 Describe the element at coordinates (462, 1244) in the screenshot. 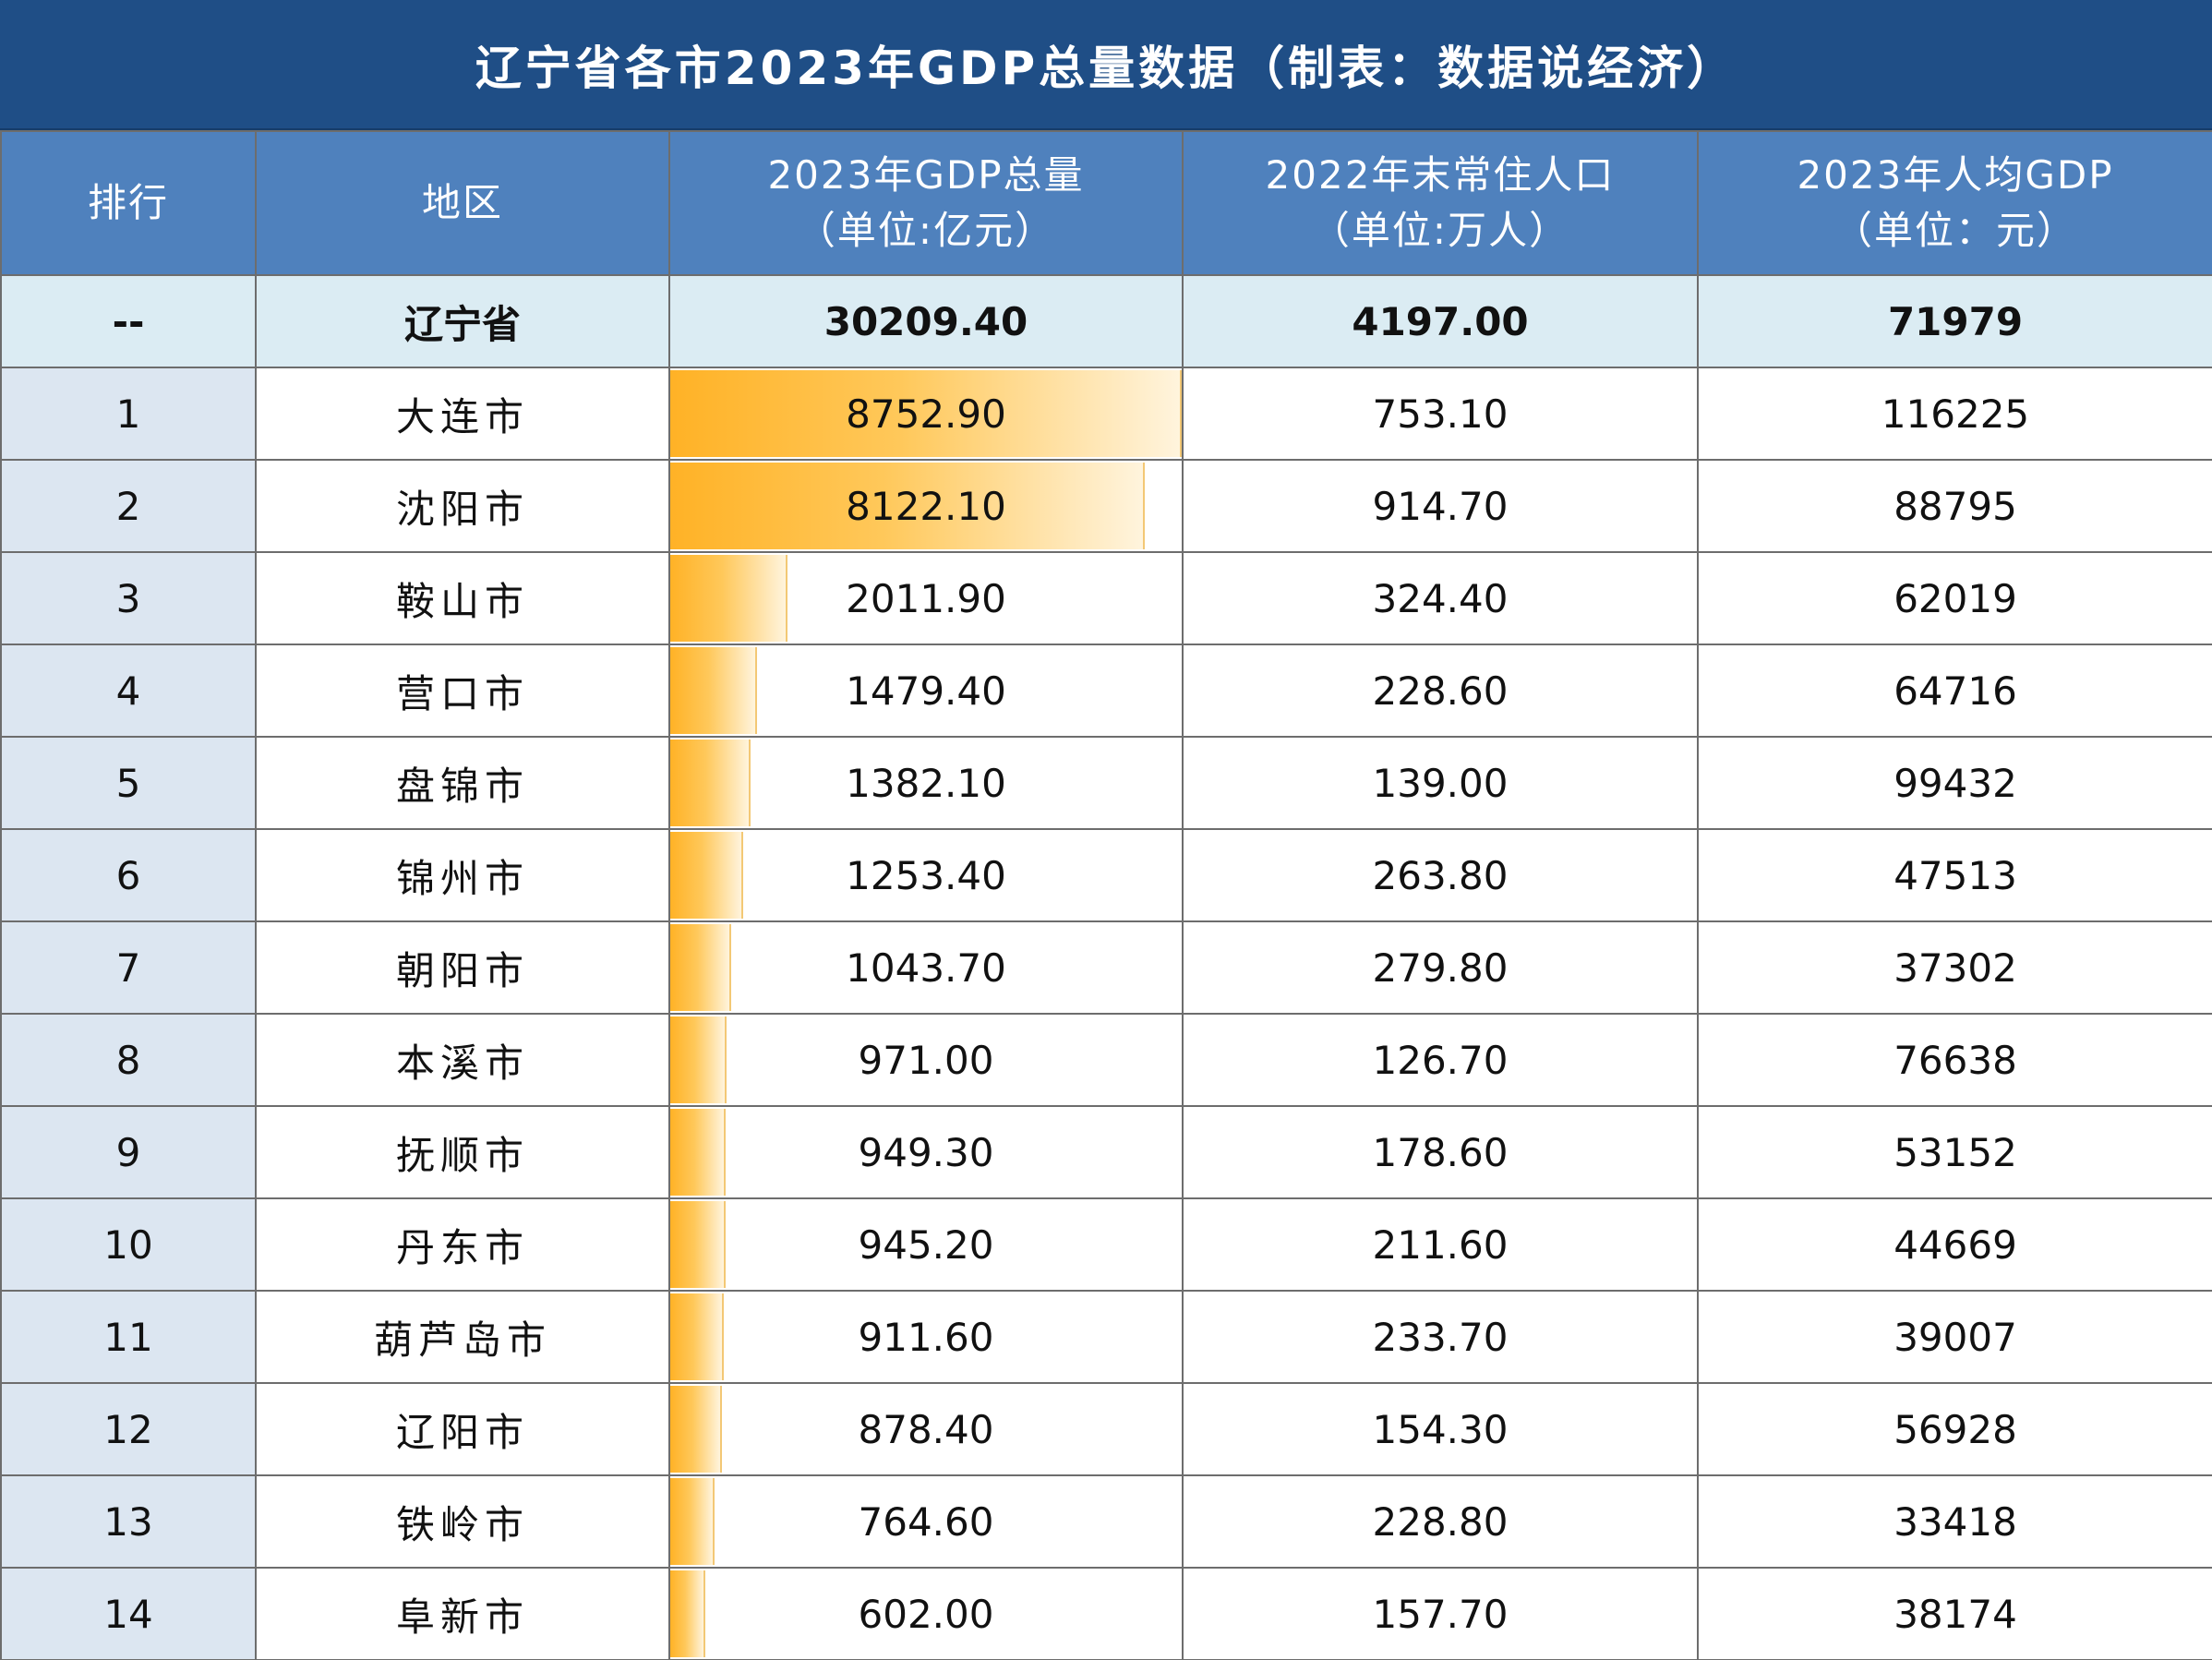

I see `row-region: 丹东市` at that location.